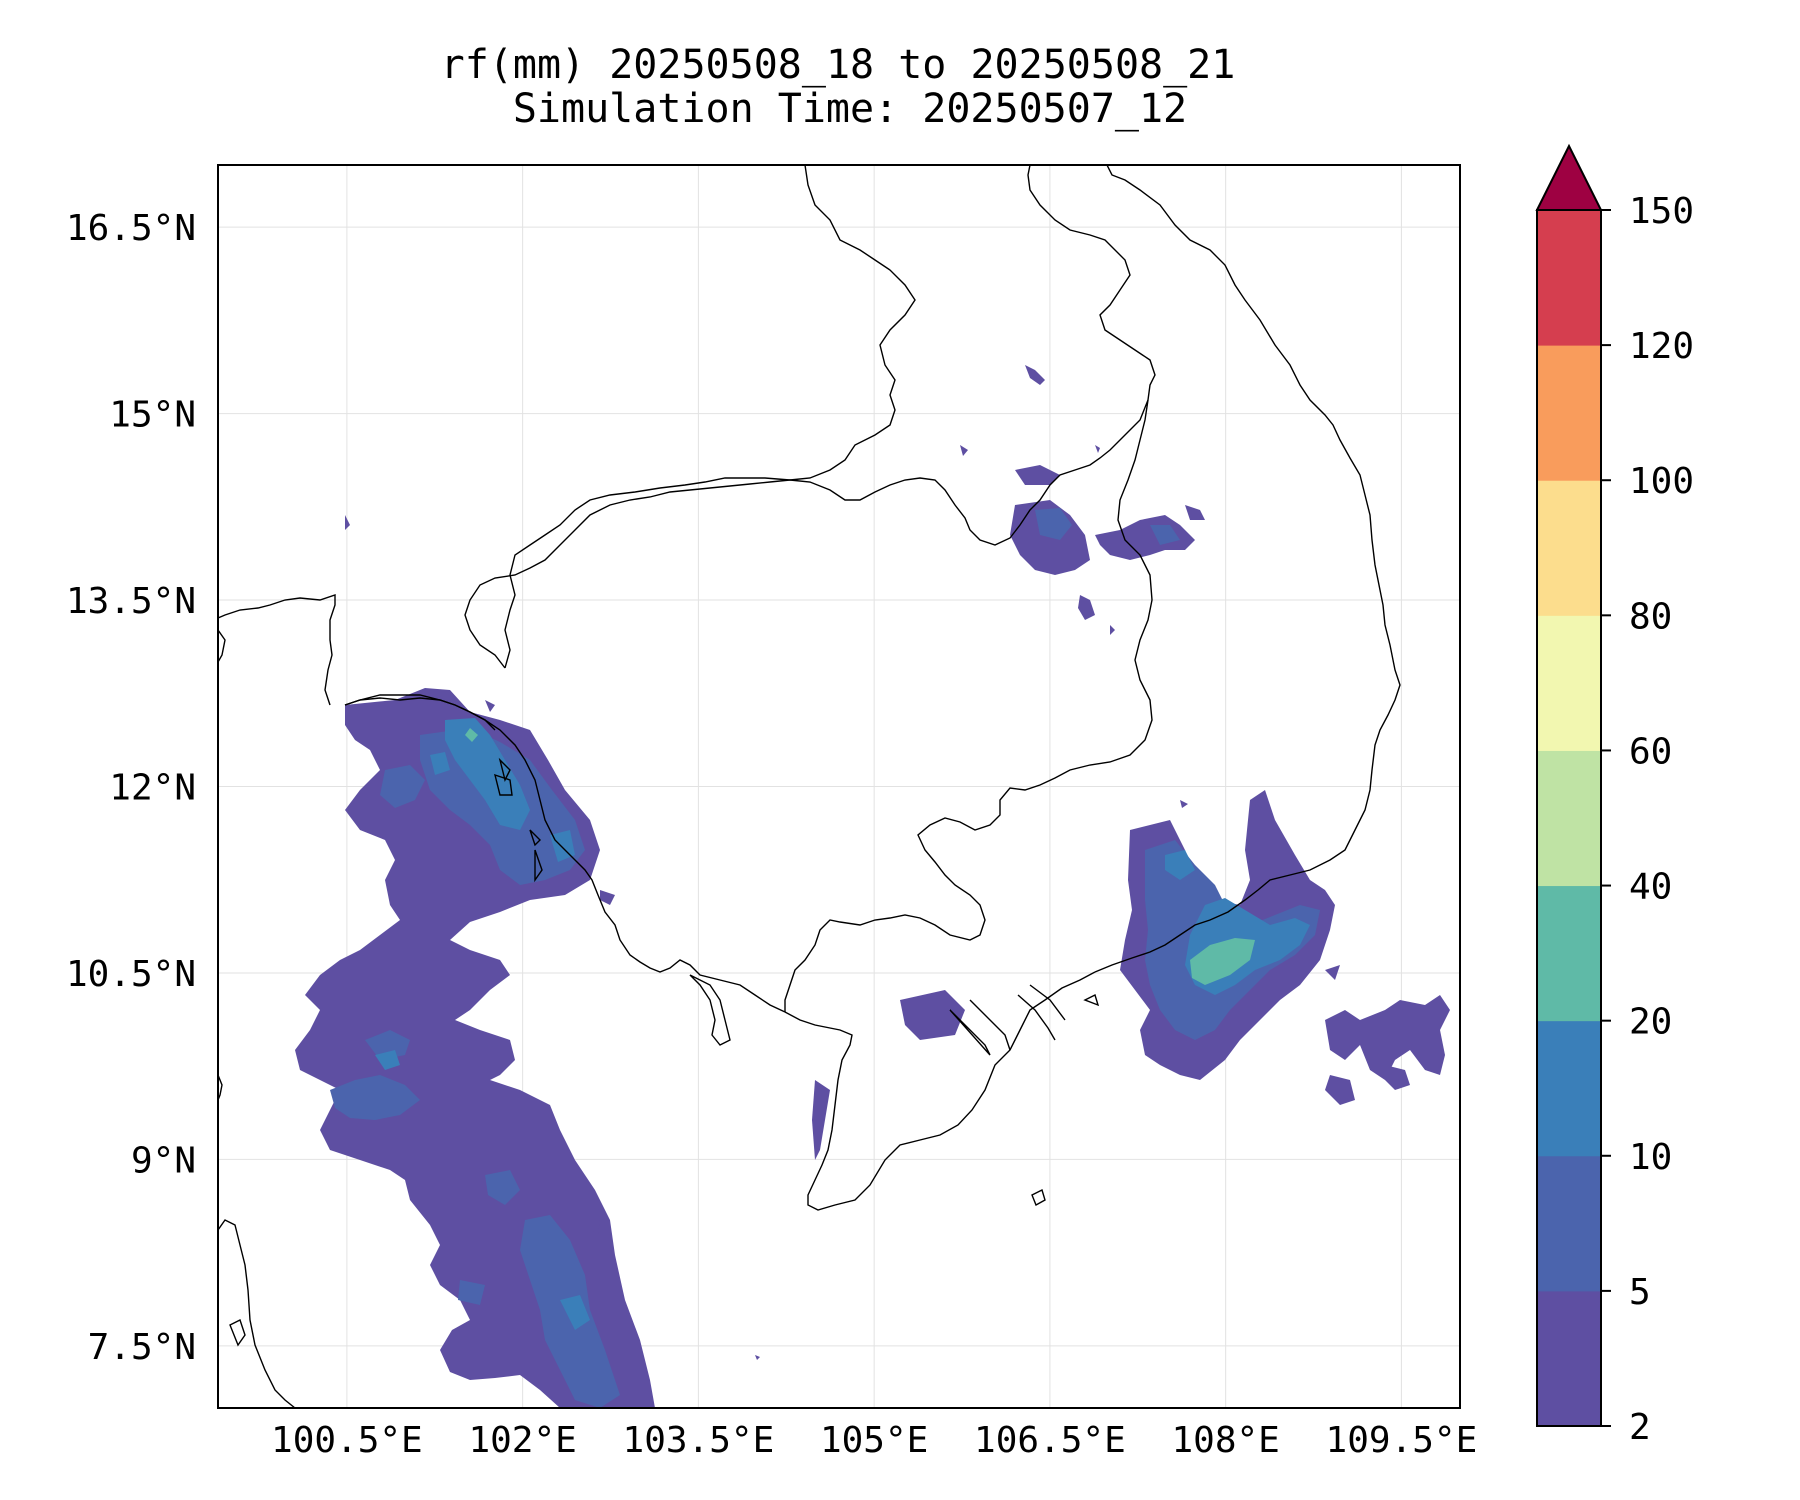 This screenshot has height=1500, width=1800. Describe the element at coordinates (1640, 1427) in the screenshot. I see `colorbar-tick-label: 2` at that location.